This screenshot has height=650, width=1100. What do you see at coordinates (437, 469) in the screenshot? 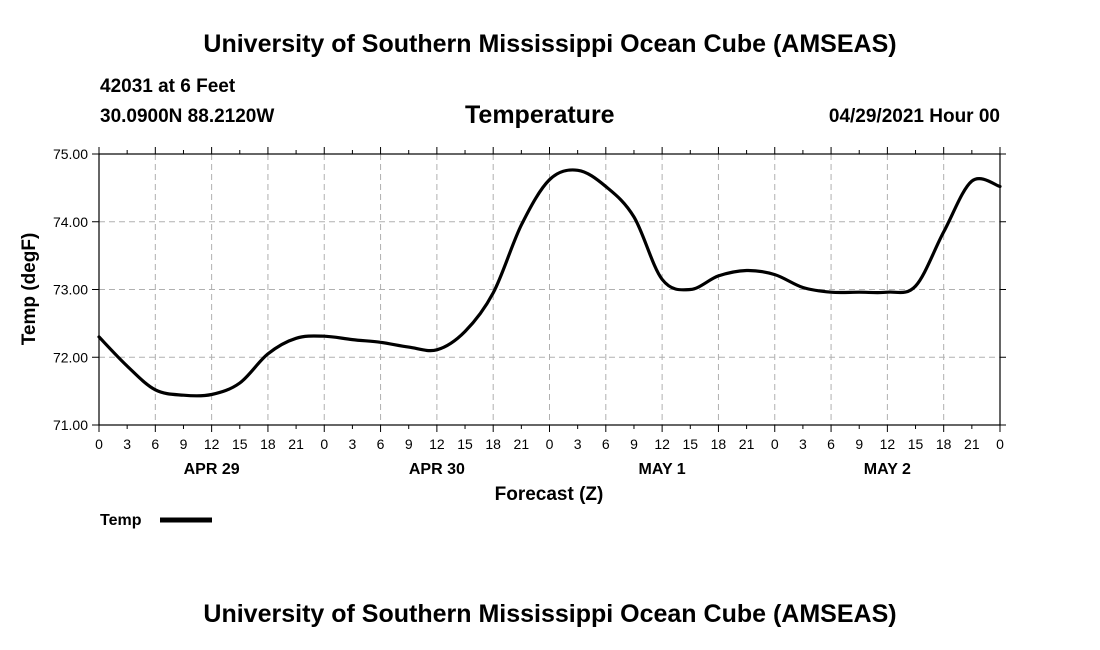
I see `date-label: APR 30` at bounding box center [437, 469].